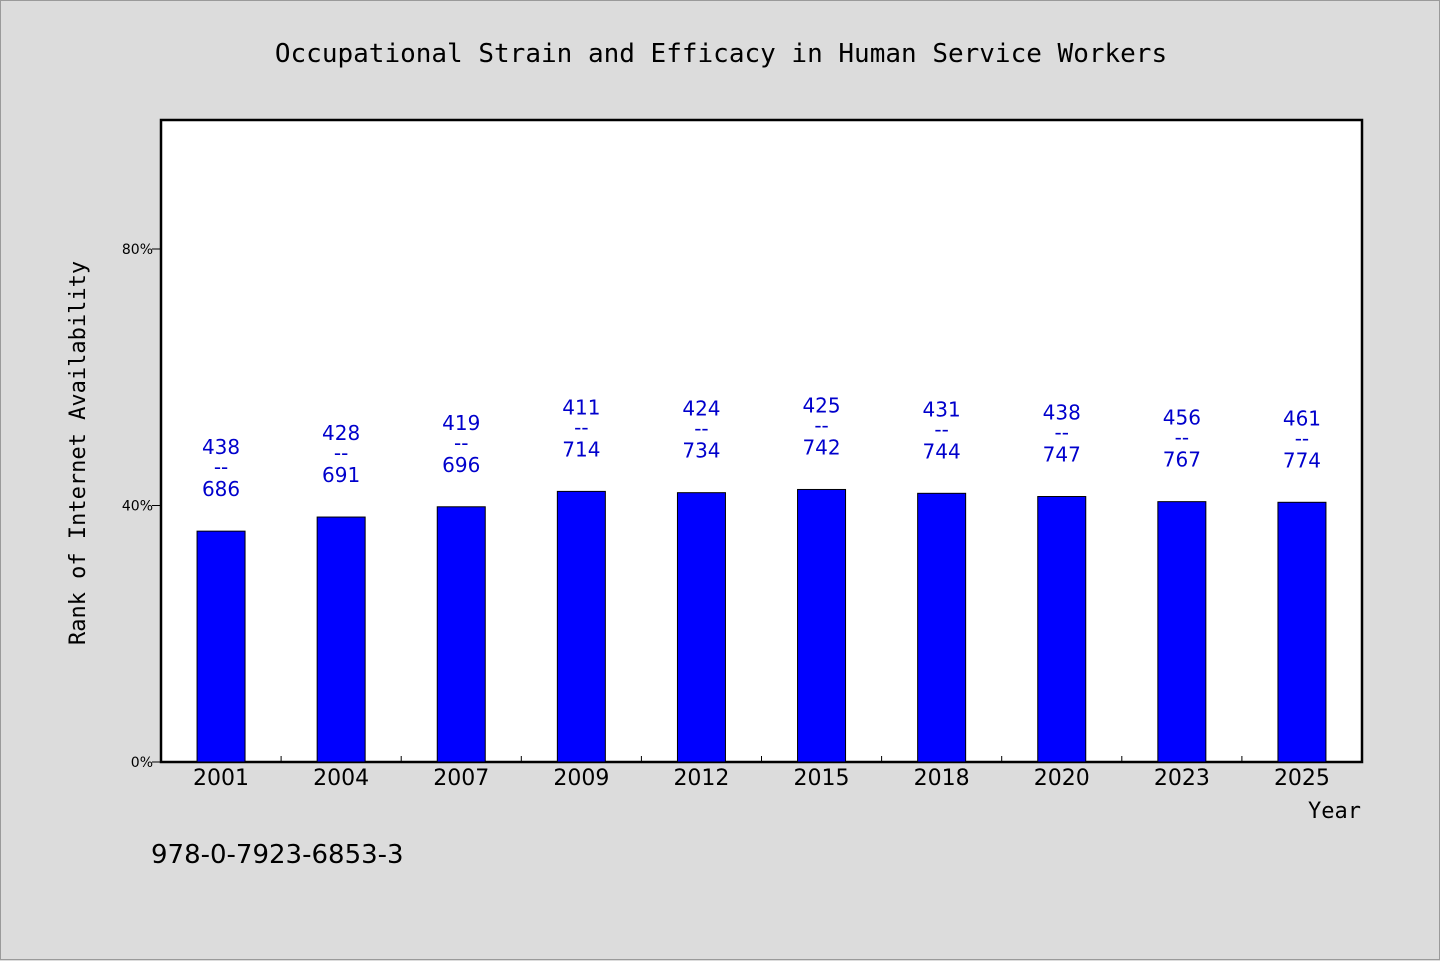  What do you see at coordinates (761, 773) in the screenshot?
I see `x-axis: 2001 2004 2007 2009 2012 2015 2018 2020 2023 2025` at bounding box center [761, 773].